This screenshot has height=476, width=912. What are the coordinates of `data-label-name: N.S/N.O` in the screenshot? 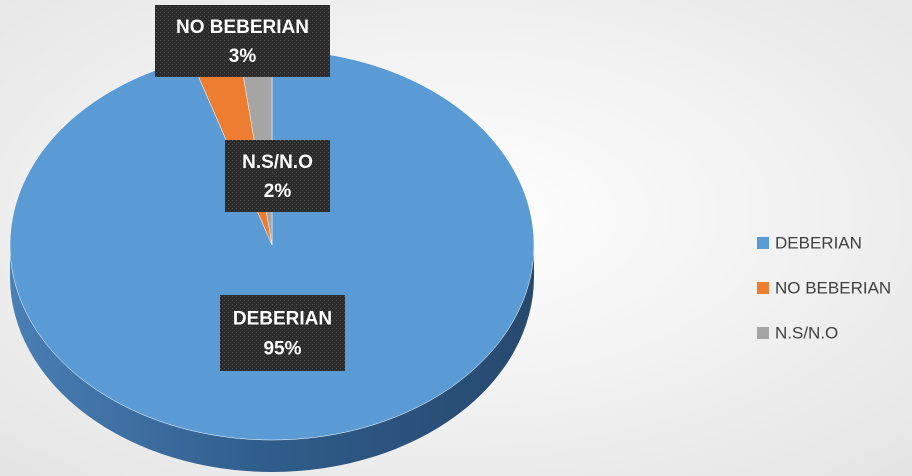 It's located at (277, 162).